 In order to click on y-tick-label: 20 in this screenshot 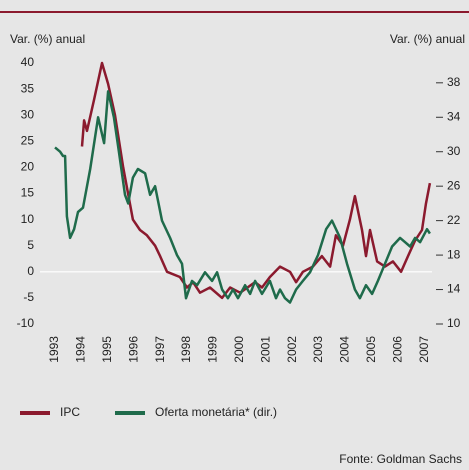, I will do `click(28, 167)`.